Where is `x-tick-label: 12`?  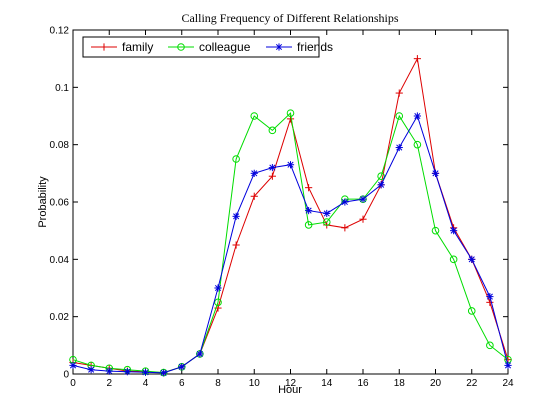
x-tick-label: 12 is located at coordinates (291, 383).